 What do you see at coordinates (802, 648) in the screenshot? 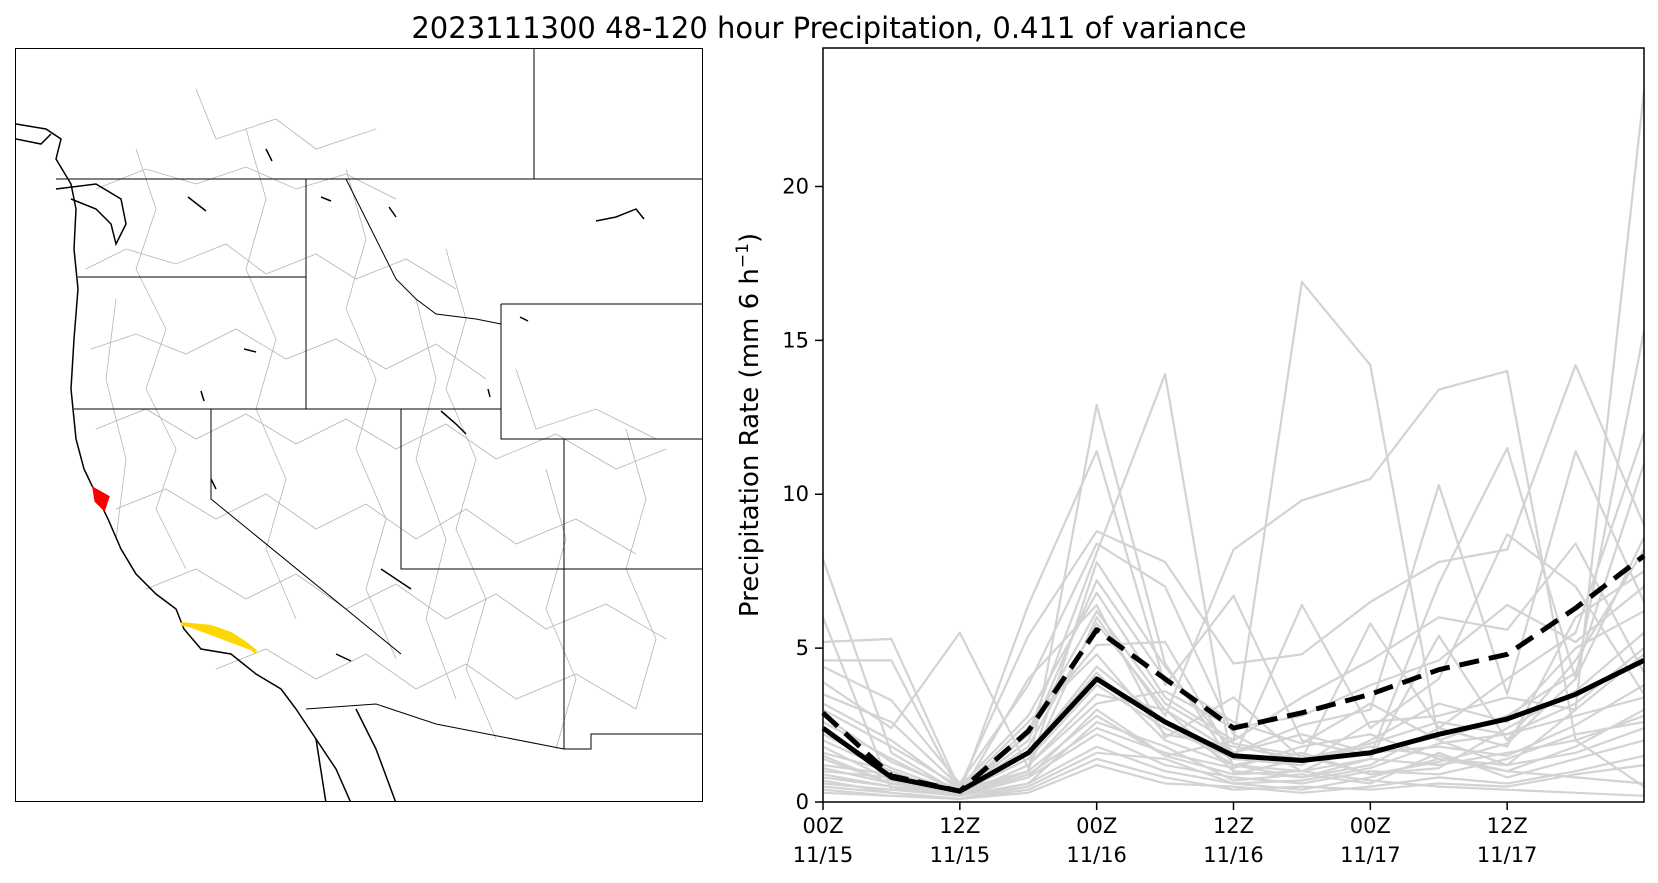
I see `y-tick-label: 5` at bounding box center [802, 648].